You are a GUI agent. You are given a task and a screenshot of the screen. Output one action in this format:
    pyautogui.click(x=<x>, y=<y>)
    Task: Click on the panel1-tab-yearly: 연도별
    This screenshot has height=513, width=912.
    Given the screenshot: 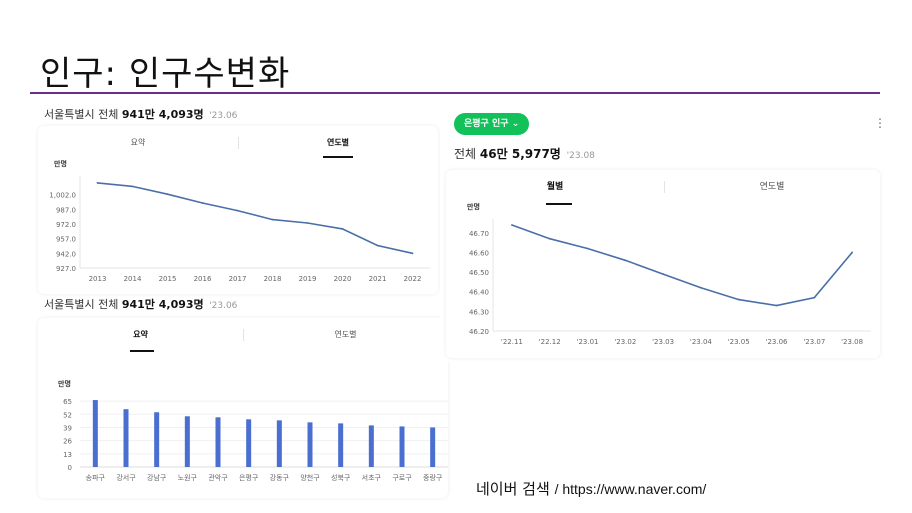 What is the action you would take?
    pyautogui.click(x=338, y=142)
    